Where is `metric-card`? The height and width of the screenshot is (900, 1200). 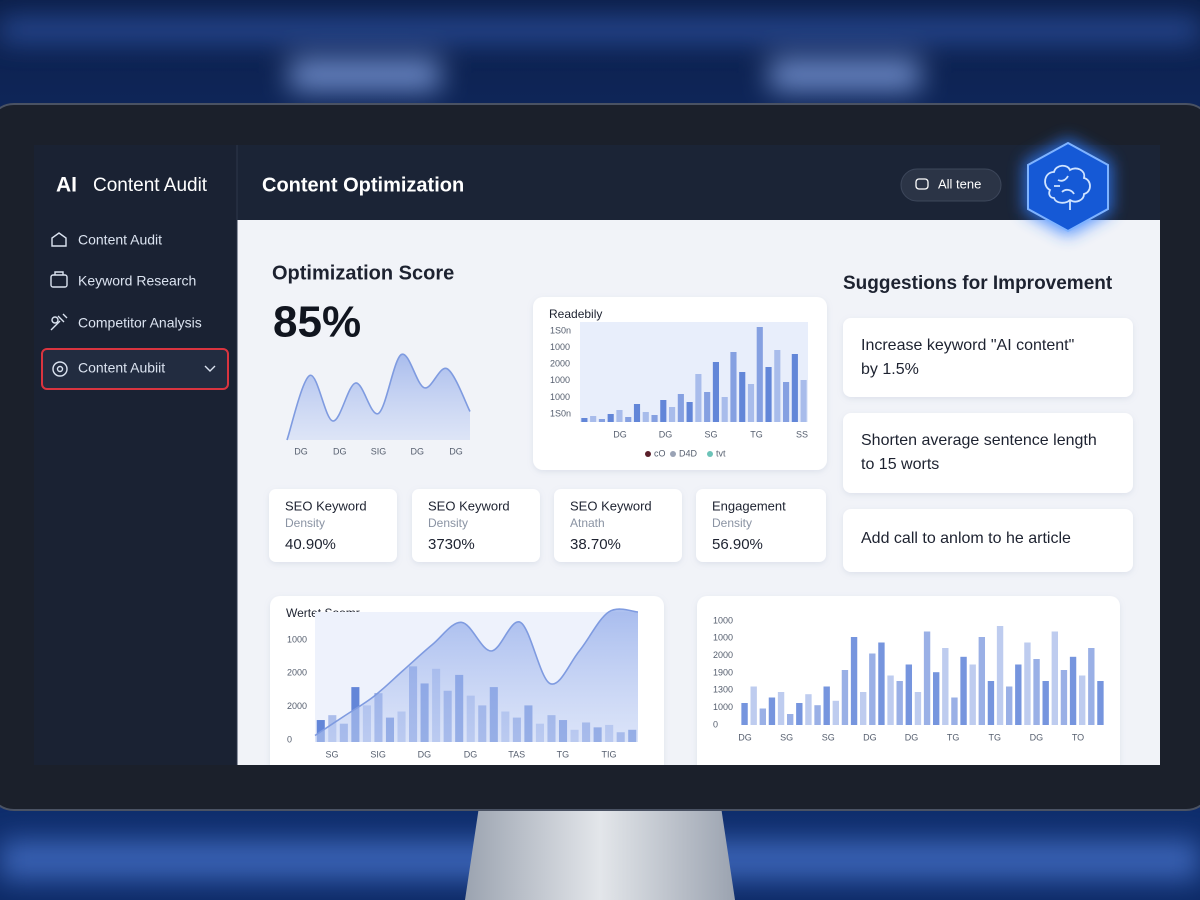
metric-card is located at coordinates (618, 525).